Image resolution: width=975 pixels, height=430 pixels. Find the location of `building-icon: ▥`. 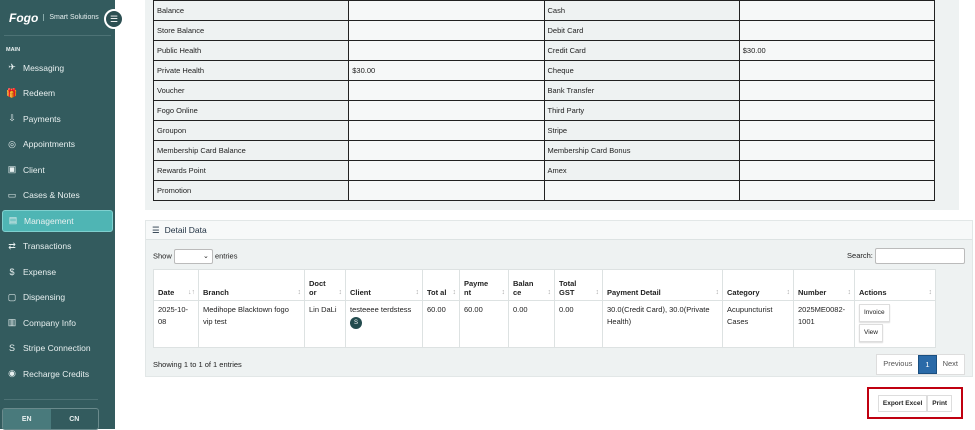

building-icon: ▥ is located at coordinates (12, 322).